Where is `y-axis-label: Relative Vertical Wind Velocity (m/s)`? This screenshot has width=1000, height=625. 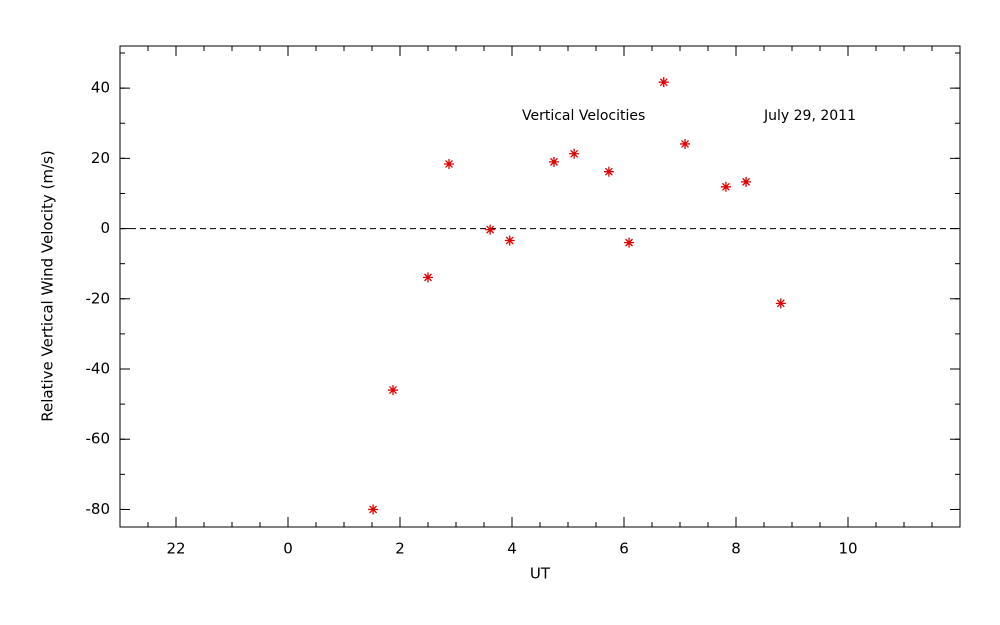 y-axis-label: Relative Vertical Wind Velocity (m/s) is located at coordinates (48, 285).